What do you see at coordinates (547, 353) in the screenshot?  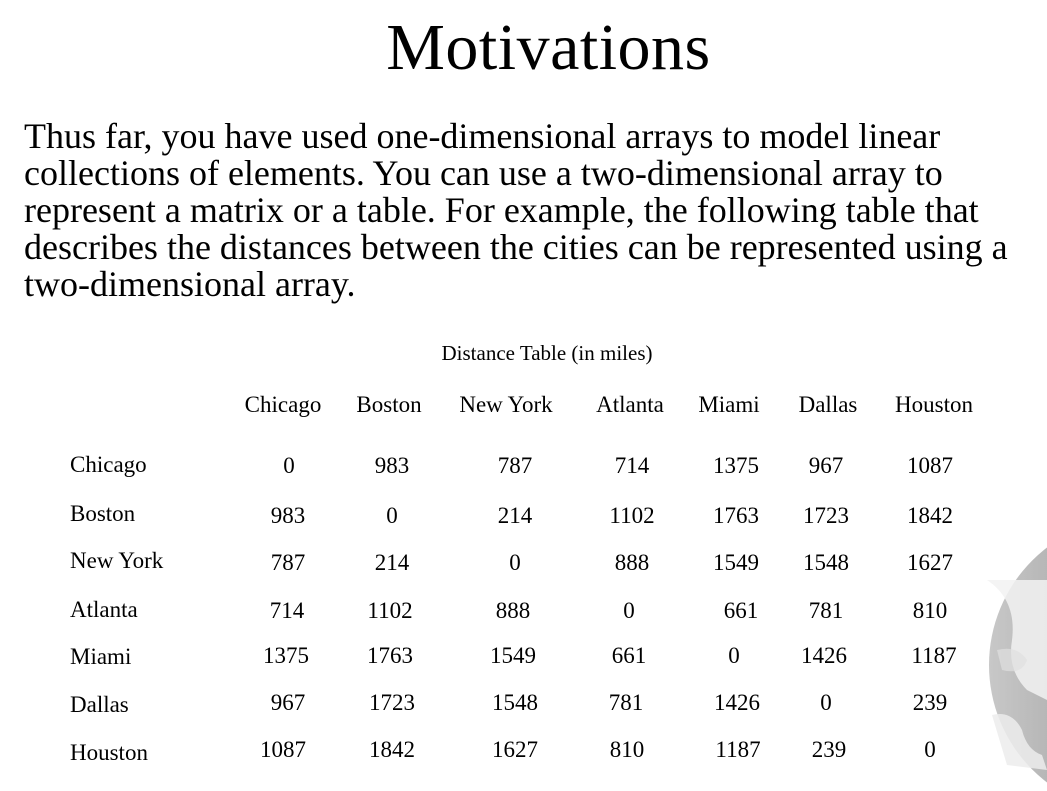 I see `table-caption: Distance Table (in miles)` at bounding box center [547, 353].